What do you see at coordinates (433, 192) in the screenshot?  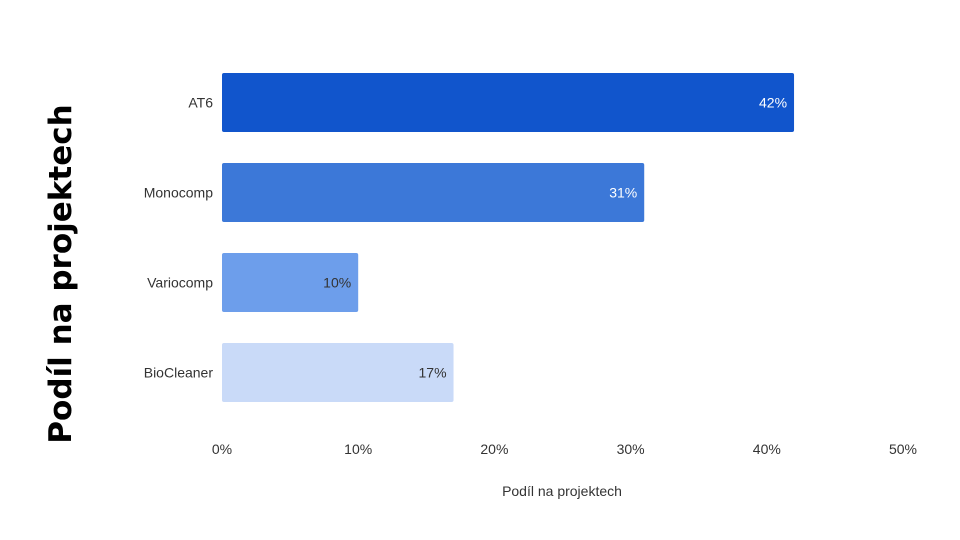 I see `bar-monocomp` at bounding box center [433, 192].